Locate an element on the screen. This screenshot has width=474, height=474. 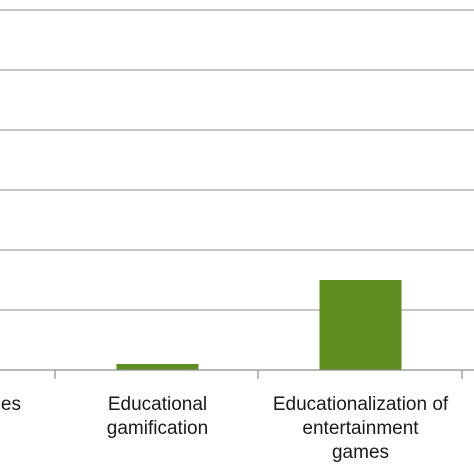
x-tick-label: es is located at coordinates (11, 404).